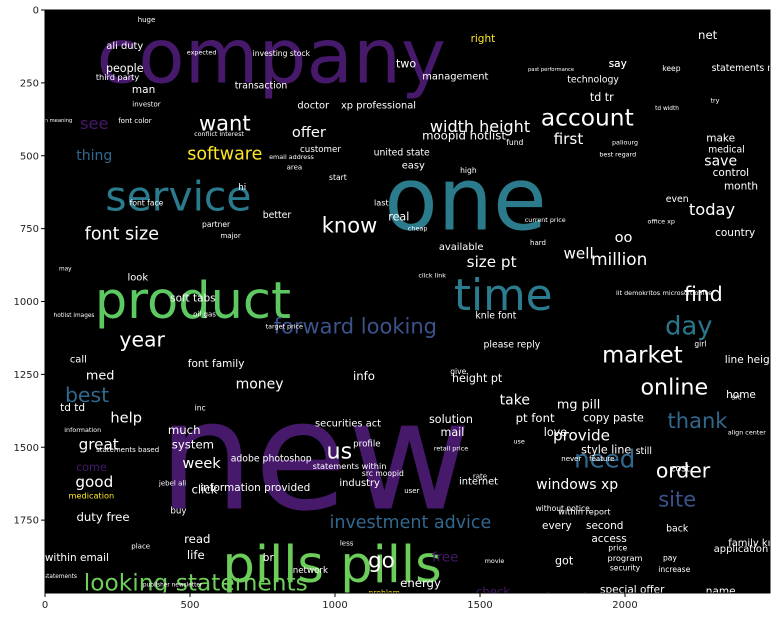  Describe the element at coordinates (383, 473) in the screenshot. I see `word-133: src moopid` at that location.